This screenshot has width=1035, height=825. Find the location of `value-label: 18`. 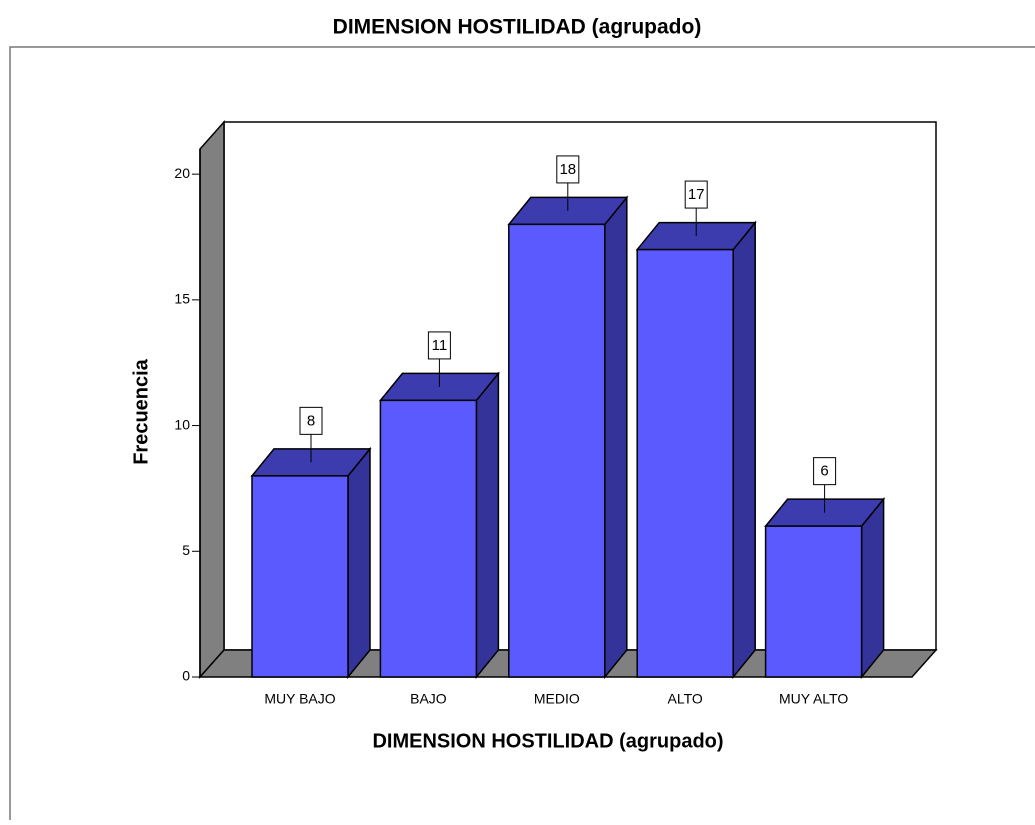

value-label: 18 is located at coordinates (567, 169).